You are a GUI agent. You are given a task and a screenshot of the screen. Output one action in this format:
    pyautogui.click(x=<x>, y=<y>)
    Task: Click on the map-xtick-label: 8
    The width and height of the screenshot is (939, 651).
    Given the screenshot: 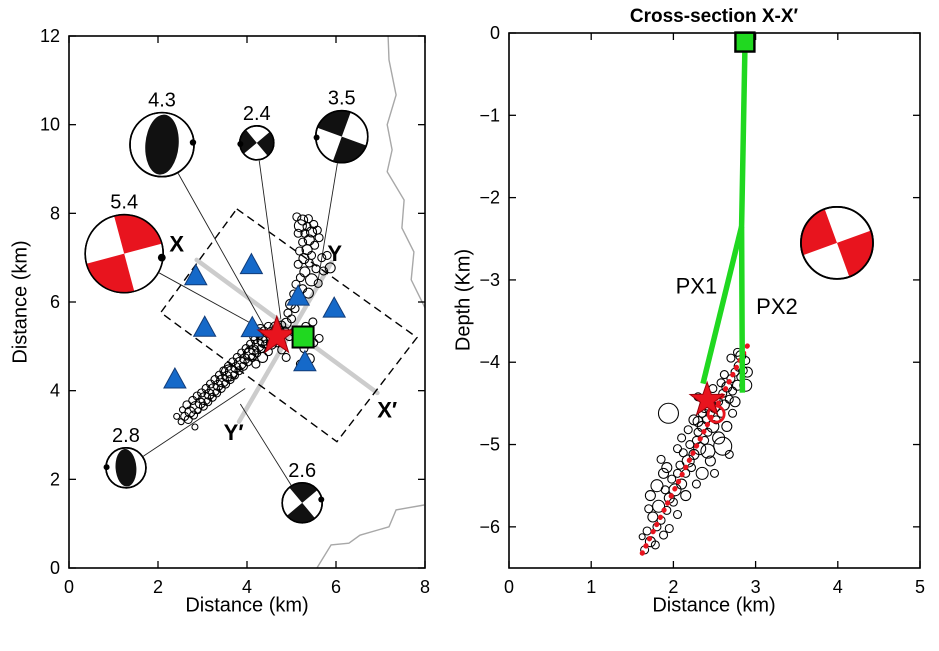 What is the action you would take?
    pyautogui.click(x=425, y=587)
    